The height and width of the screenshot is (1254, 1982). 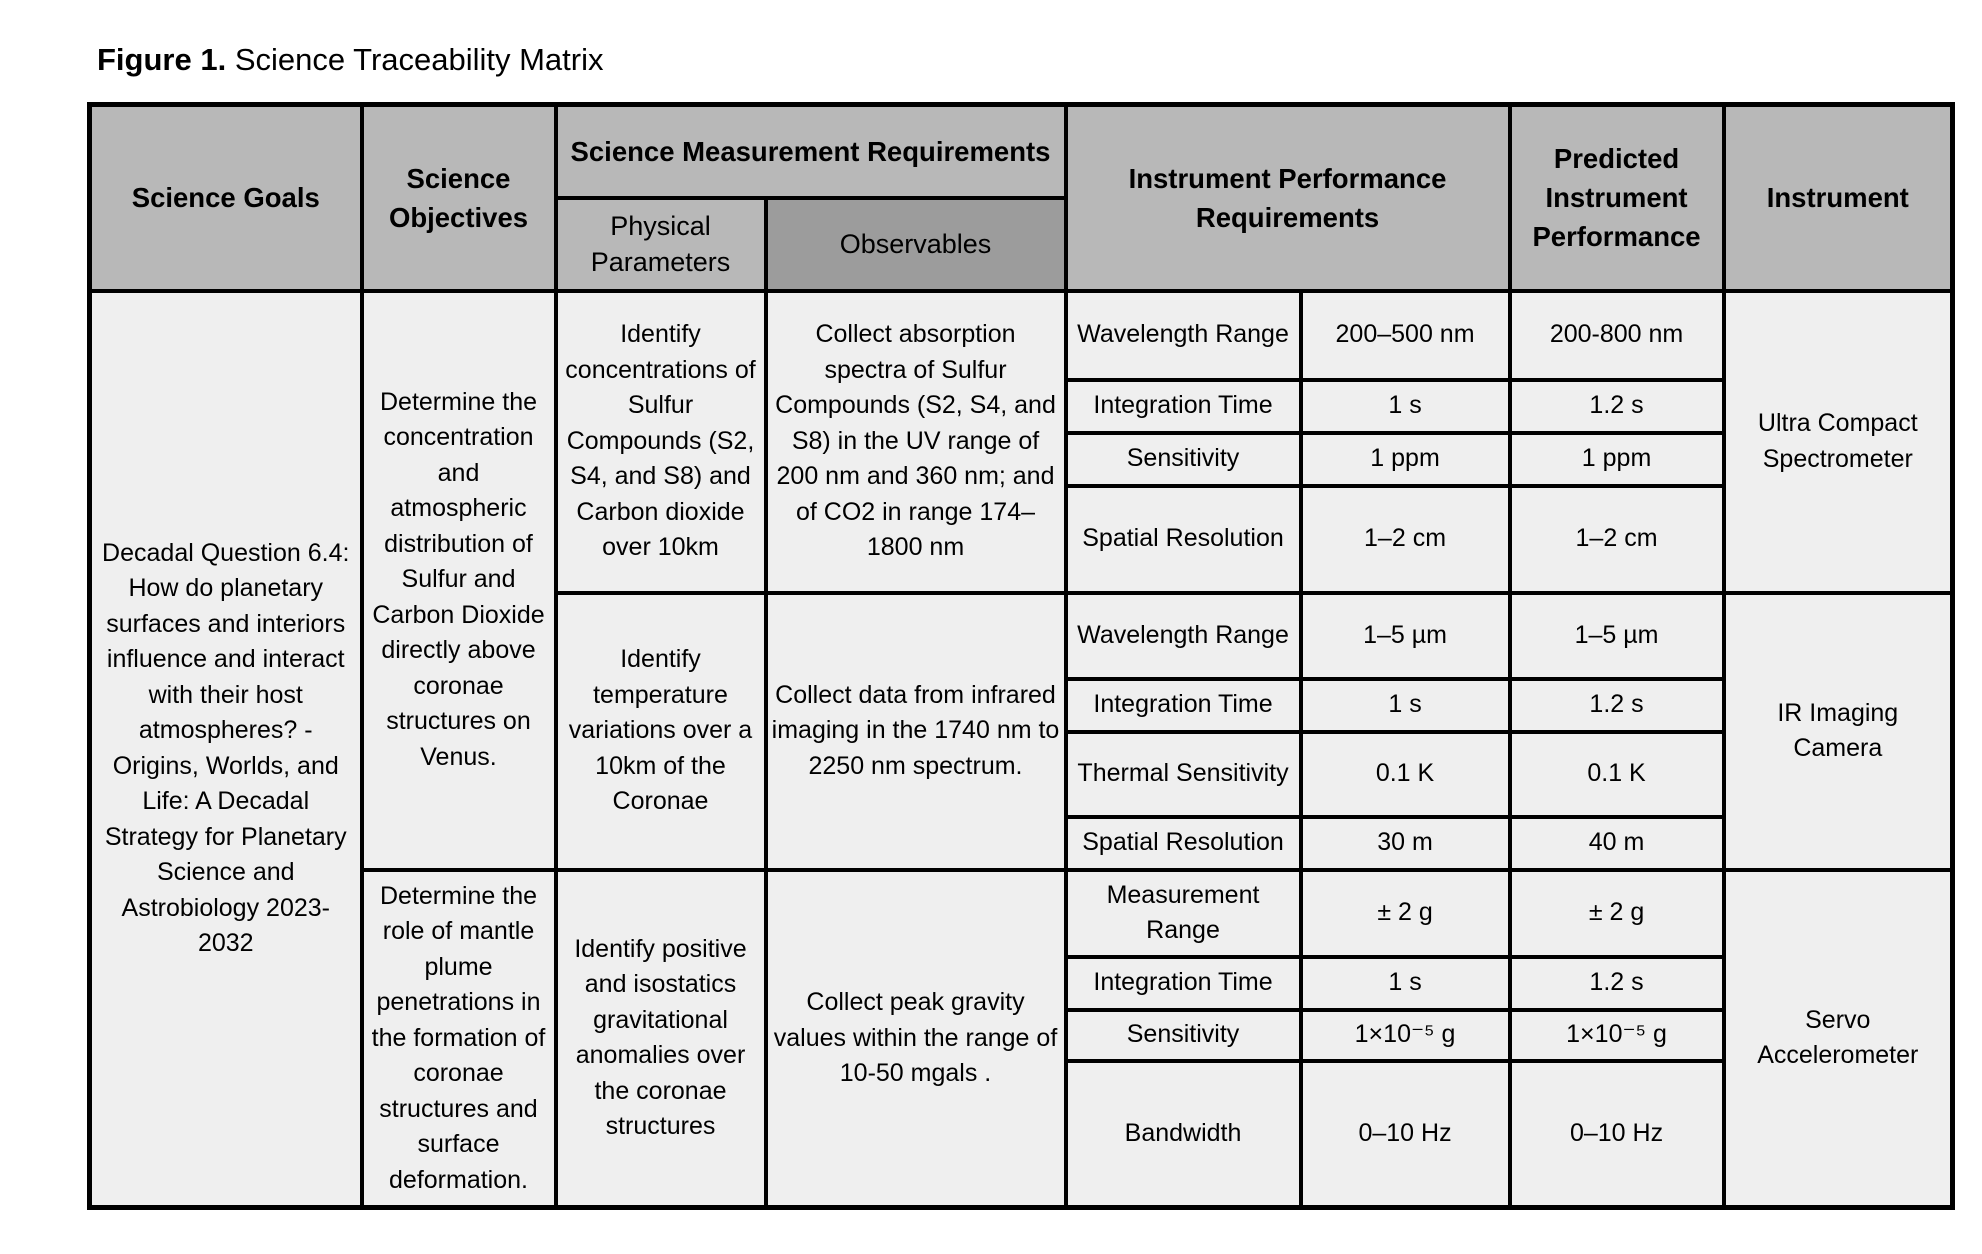 What do you see at coordinates (1405, 335) in the screenshot?
I see `performance-requirement: 200–500 nm` at bounding box center [1405, 335].